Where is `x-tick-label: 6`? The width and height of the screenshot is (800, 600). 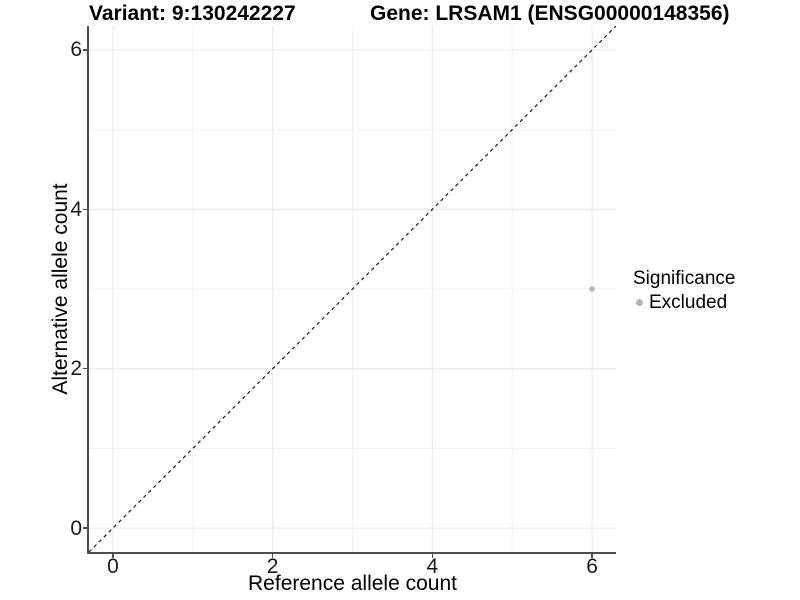
x-tick-label: 6 is located at coordinates (592, 566).